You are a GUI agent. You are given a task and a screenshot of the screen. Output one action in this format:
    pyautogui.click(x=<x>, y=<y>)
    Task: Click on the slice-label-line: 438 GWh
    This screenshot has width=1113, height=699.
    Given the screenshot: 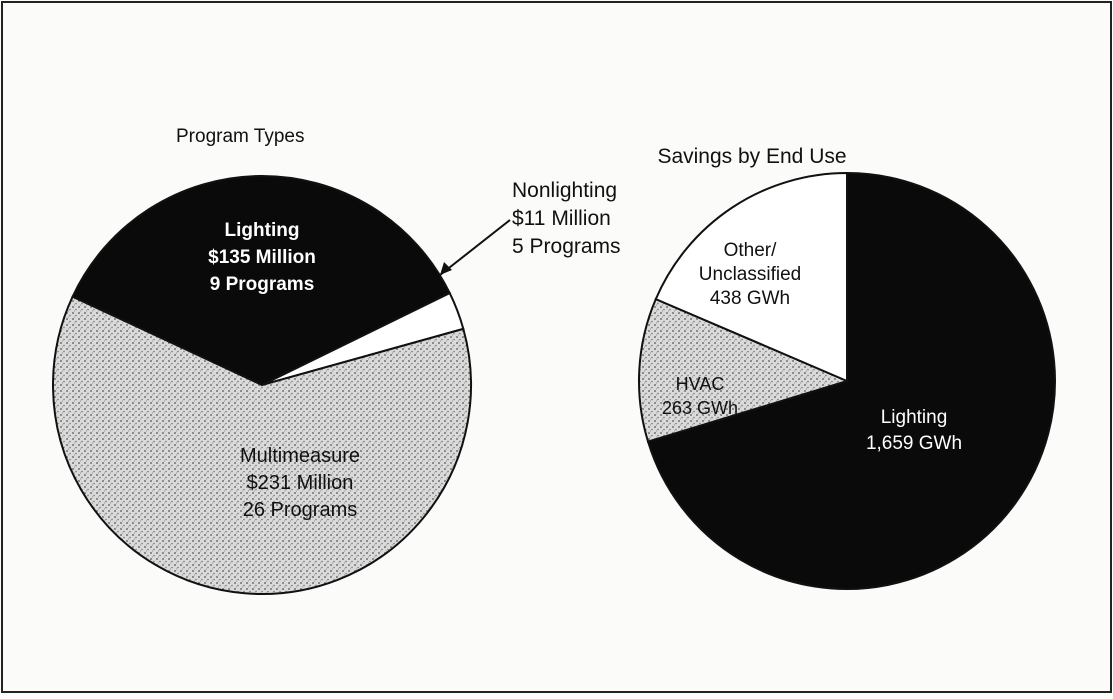 What is the action you would take?
    pyautogui.click(x=750, y=298)
    